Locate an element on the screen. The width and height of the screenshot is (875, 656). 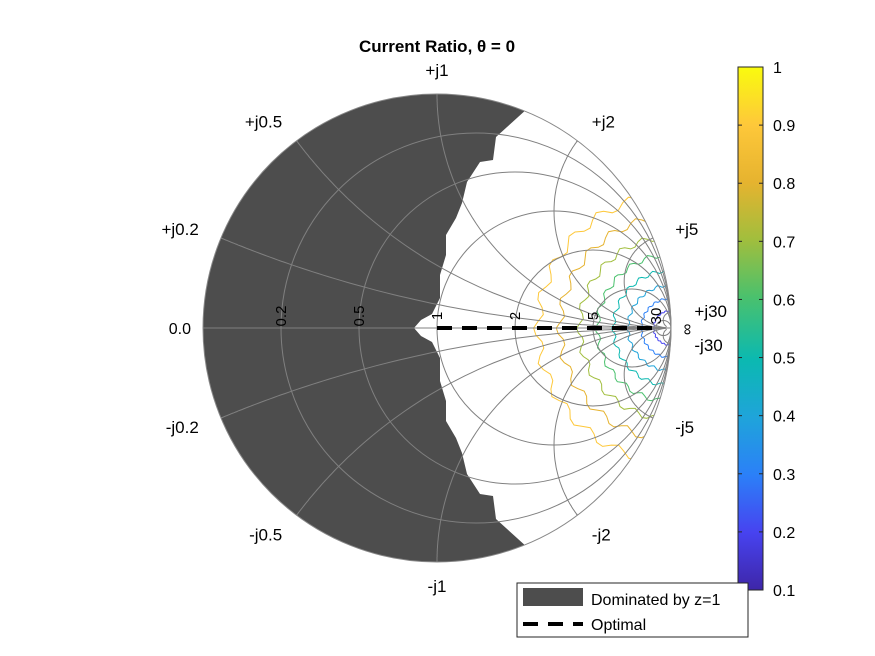
colorbar-tick-label: 1 is located at coordinates (777, 68).